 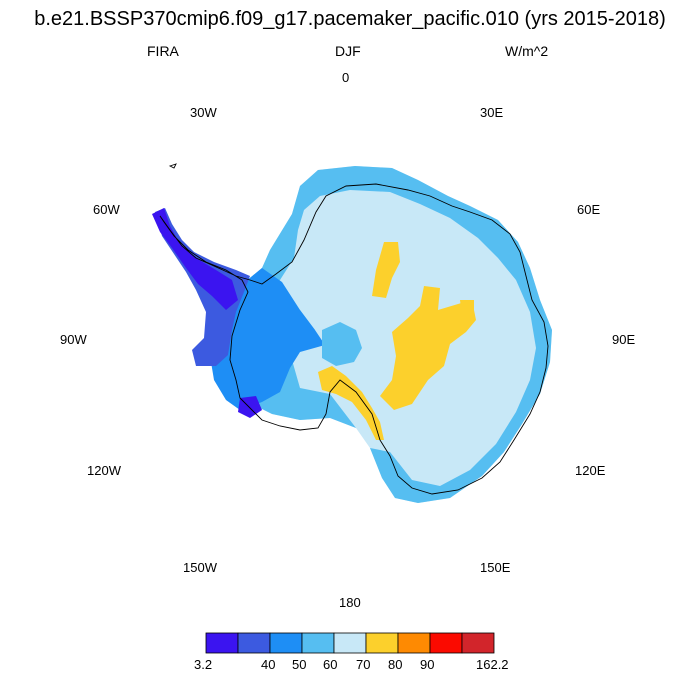 I want to click on colorbar-tick-label: 3.2, so click(x=203, y=664).